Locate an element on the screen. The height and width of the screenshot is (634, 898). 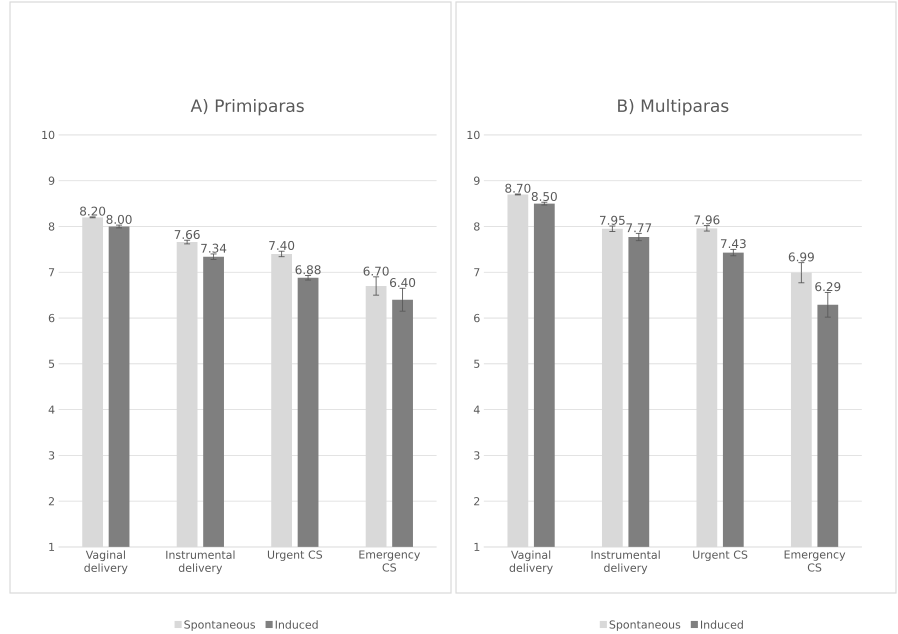
data-label: 6.88 is located at coordinates (308, 269).